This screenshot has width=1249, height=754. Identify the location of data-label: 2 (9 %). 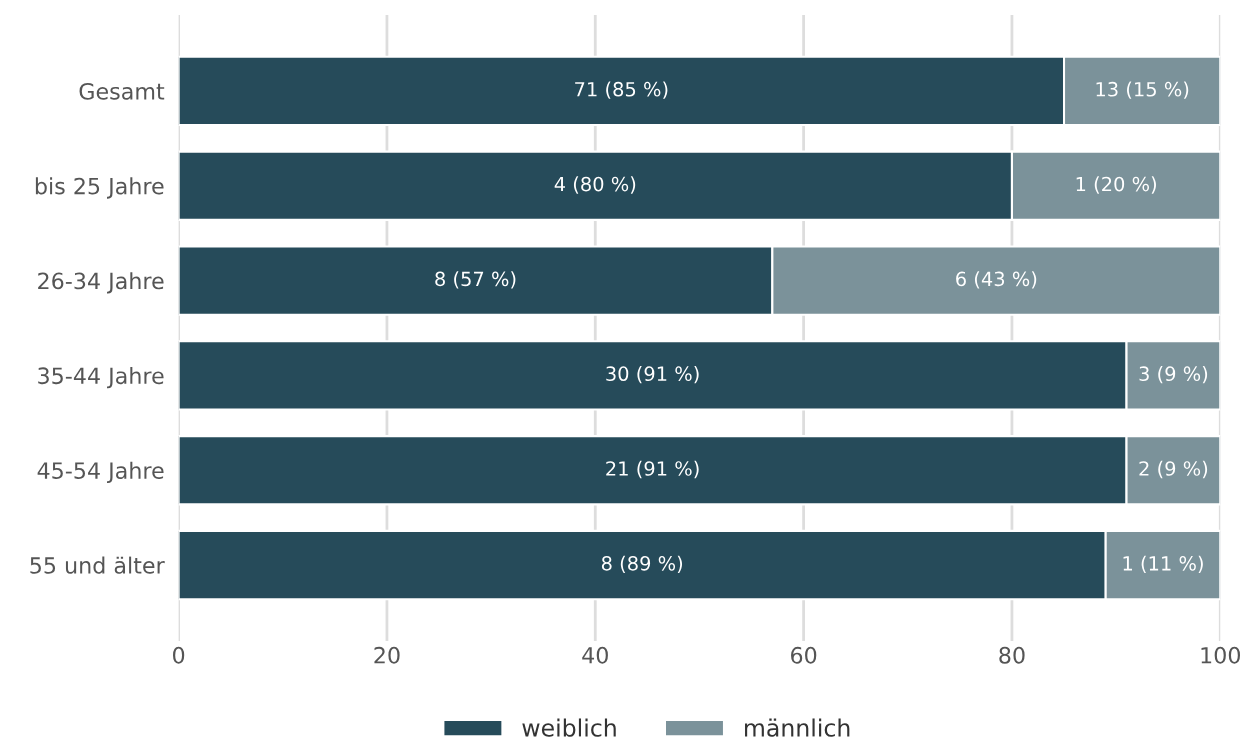
(1173, 469).